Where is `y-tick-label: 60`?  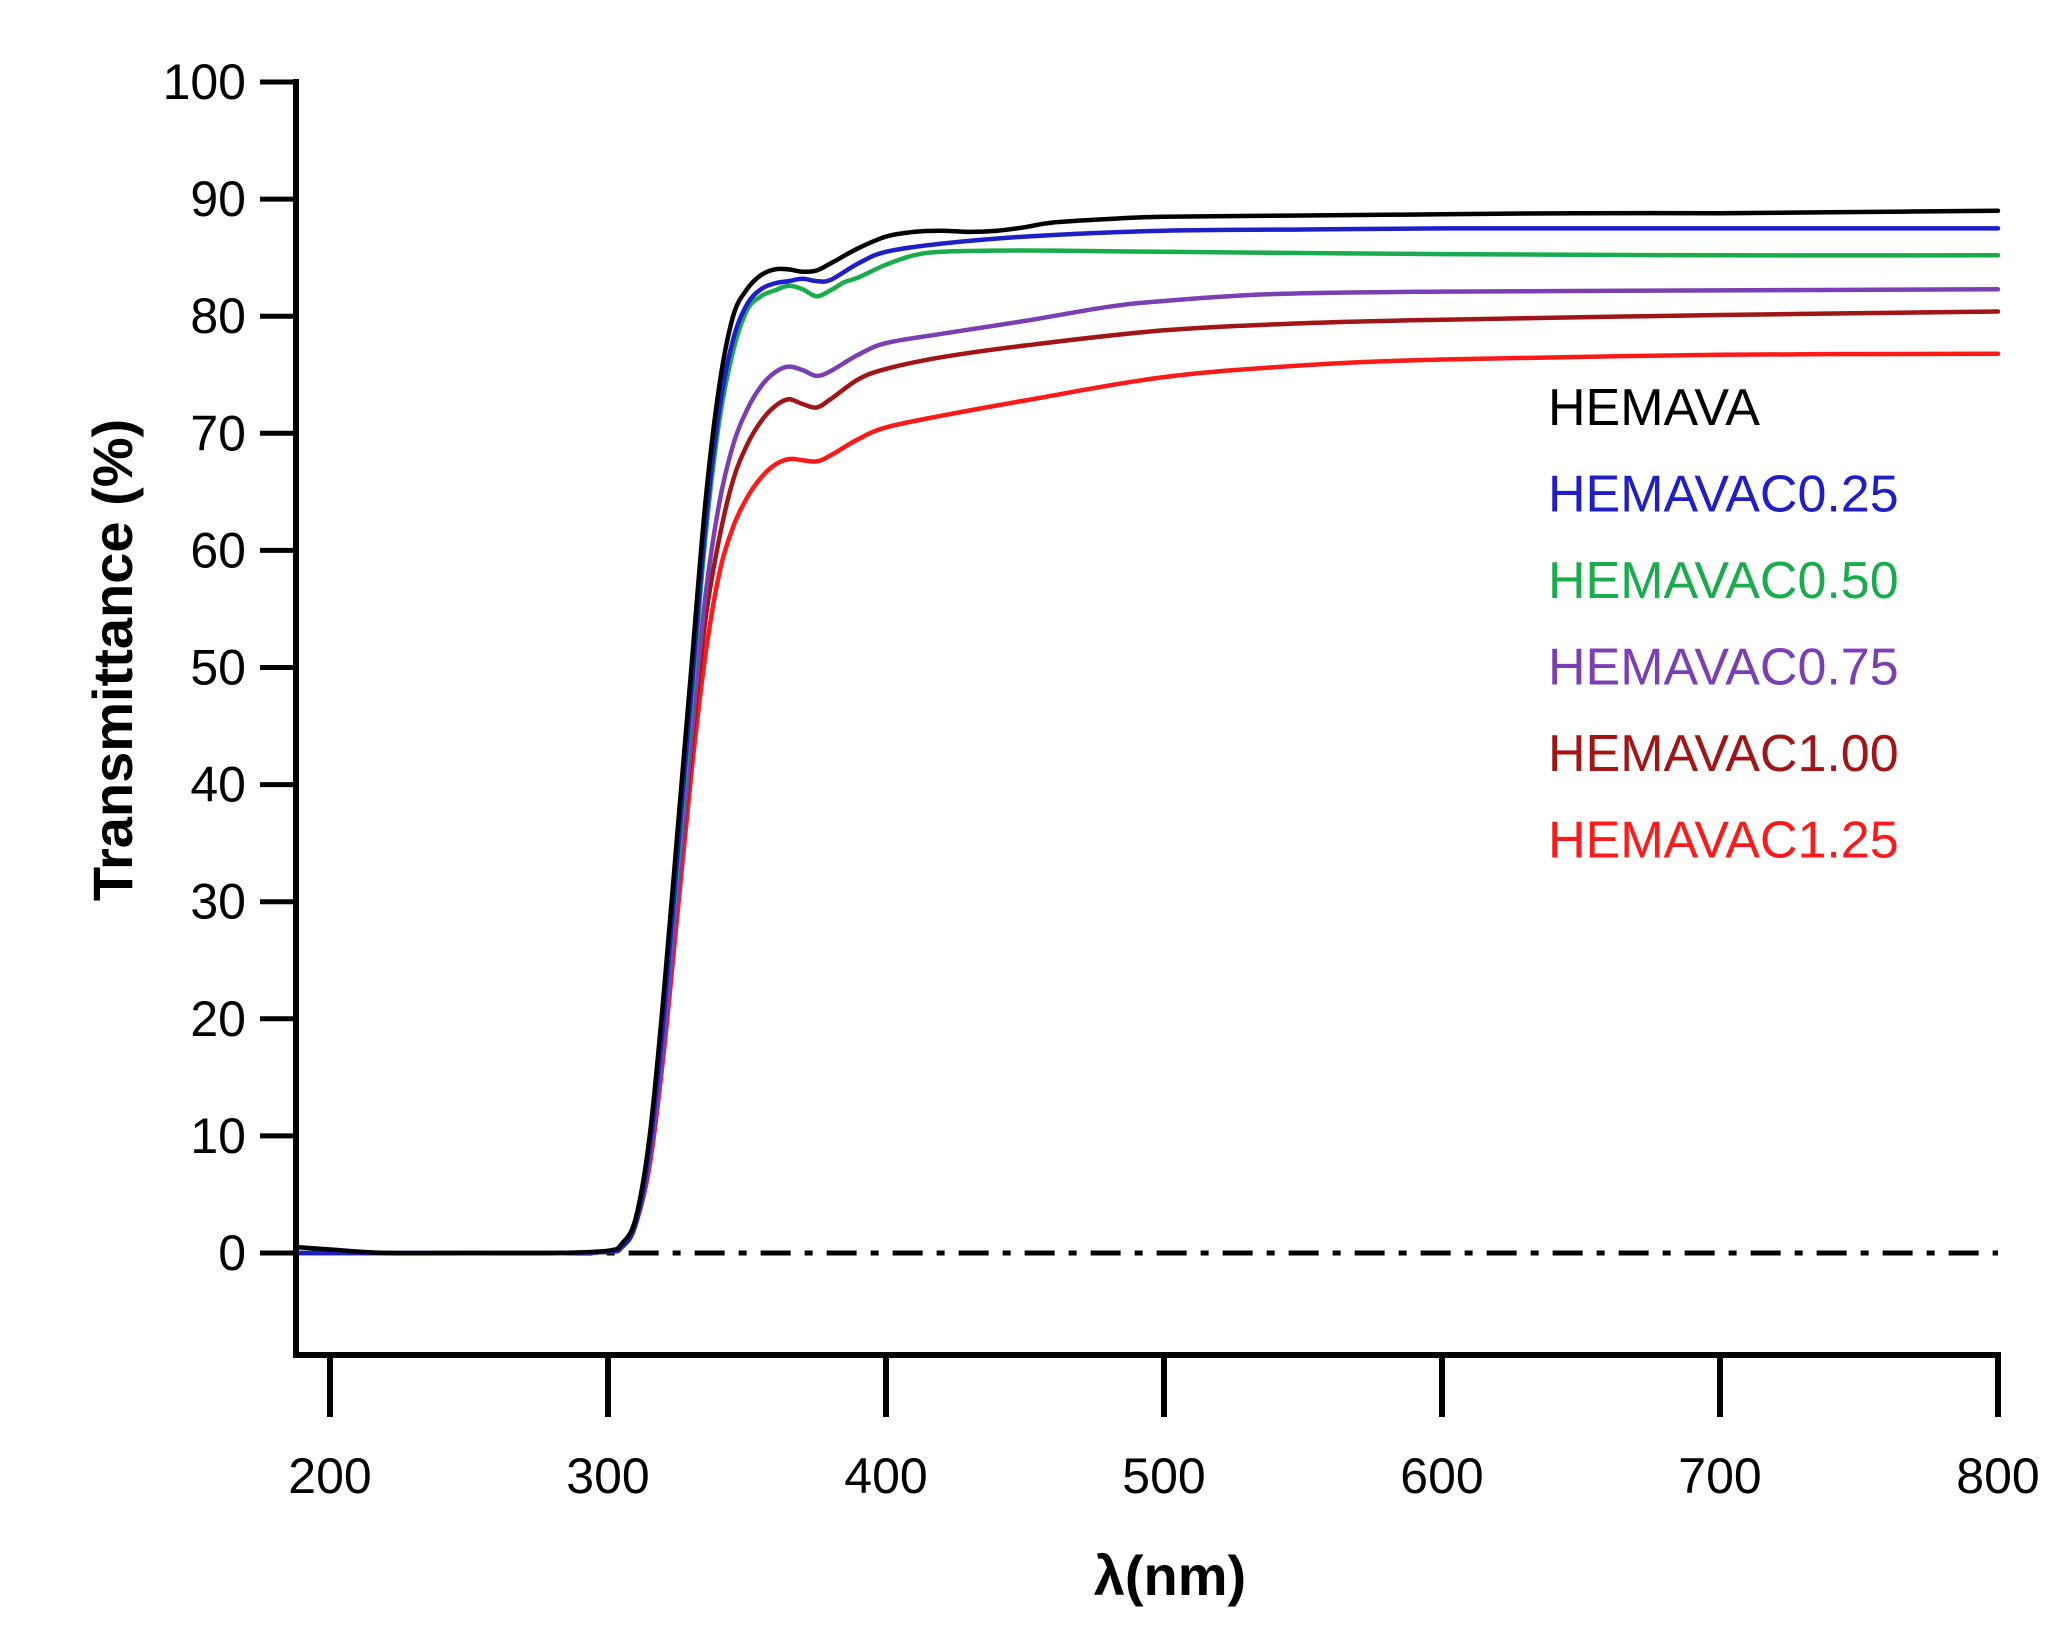 y-tick-label: 60 is located at coordinates (218, 550).